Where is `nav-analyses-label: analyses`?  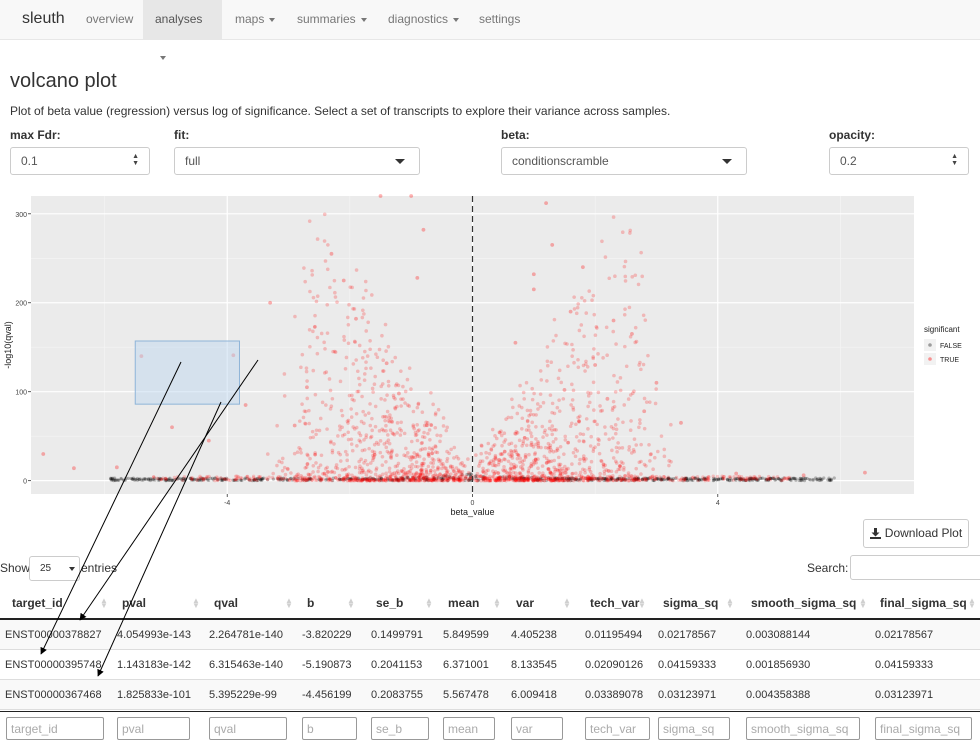
nav-analyses-label: analyses is located at coordinates (179, 19).